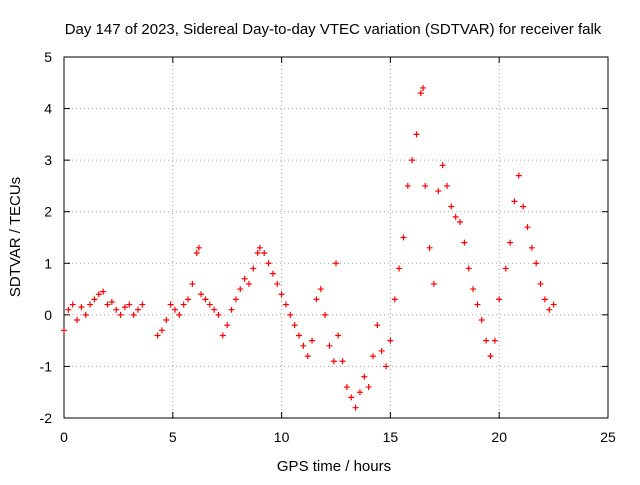 This screenshot has height=485, width=640. Describe the element at coordinates (48, 315) in the screenshot. I see `y-tick-label: 0` at that location.